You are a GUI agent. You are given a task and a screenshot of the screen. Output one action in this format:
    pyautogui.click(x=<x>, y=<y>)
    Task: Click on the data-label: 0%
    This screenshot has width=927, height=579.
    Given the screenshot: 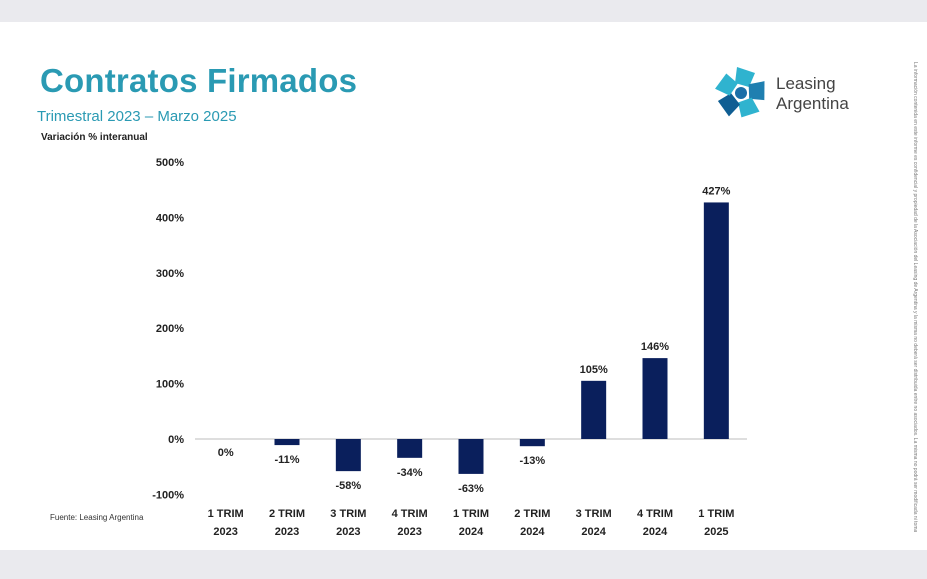 What is the action you would take?
    pyautogui.click(x=226, y=453)
    